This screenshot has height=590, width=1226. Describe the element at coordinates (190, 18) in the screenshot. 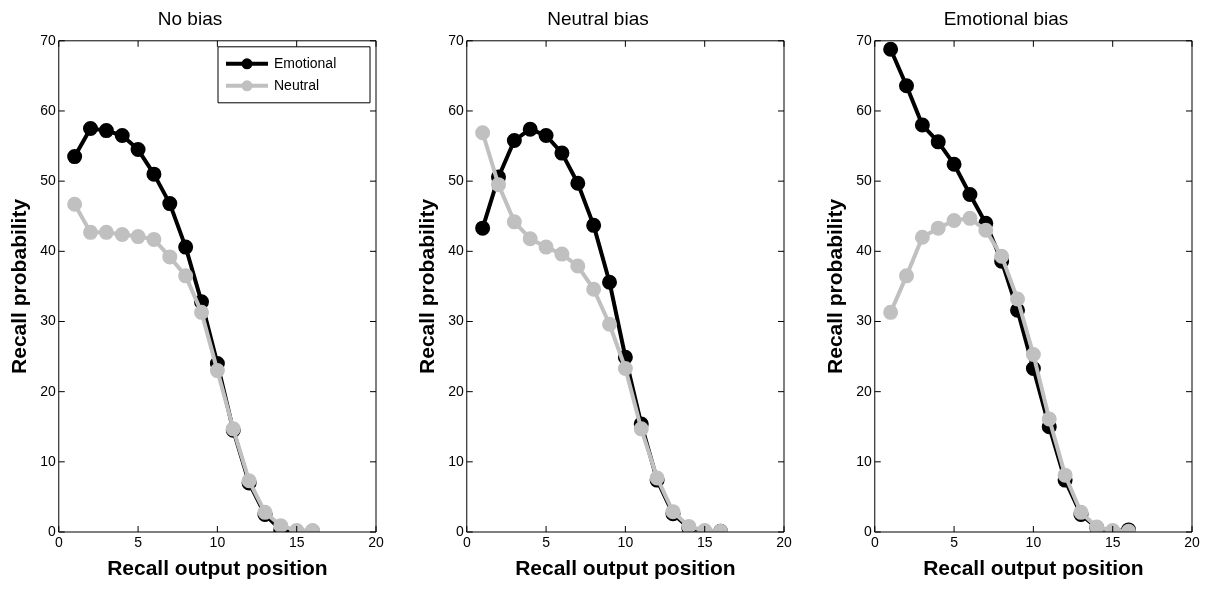

I see `chart-title: No bias` at that location.